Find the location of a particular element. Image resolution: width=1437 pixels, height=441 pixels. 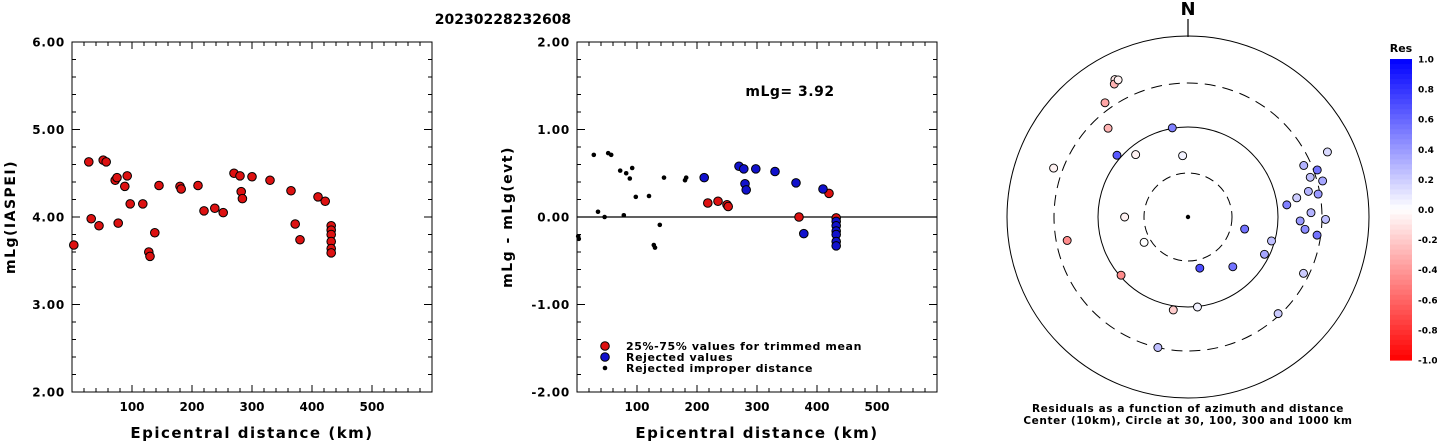

y-tick-label: 3.00 is located at coordinates (48, 305).